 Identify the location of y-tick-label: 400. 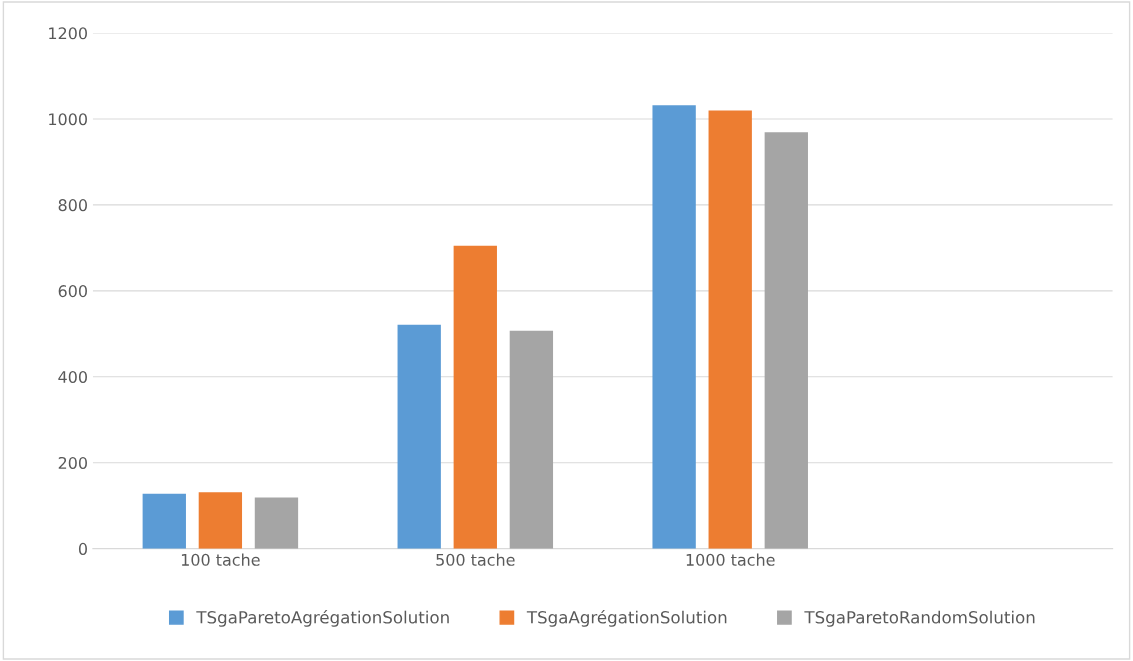
(72, 377).